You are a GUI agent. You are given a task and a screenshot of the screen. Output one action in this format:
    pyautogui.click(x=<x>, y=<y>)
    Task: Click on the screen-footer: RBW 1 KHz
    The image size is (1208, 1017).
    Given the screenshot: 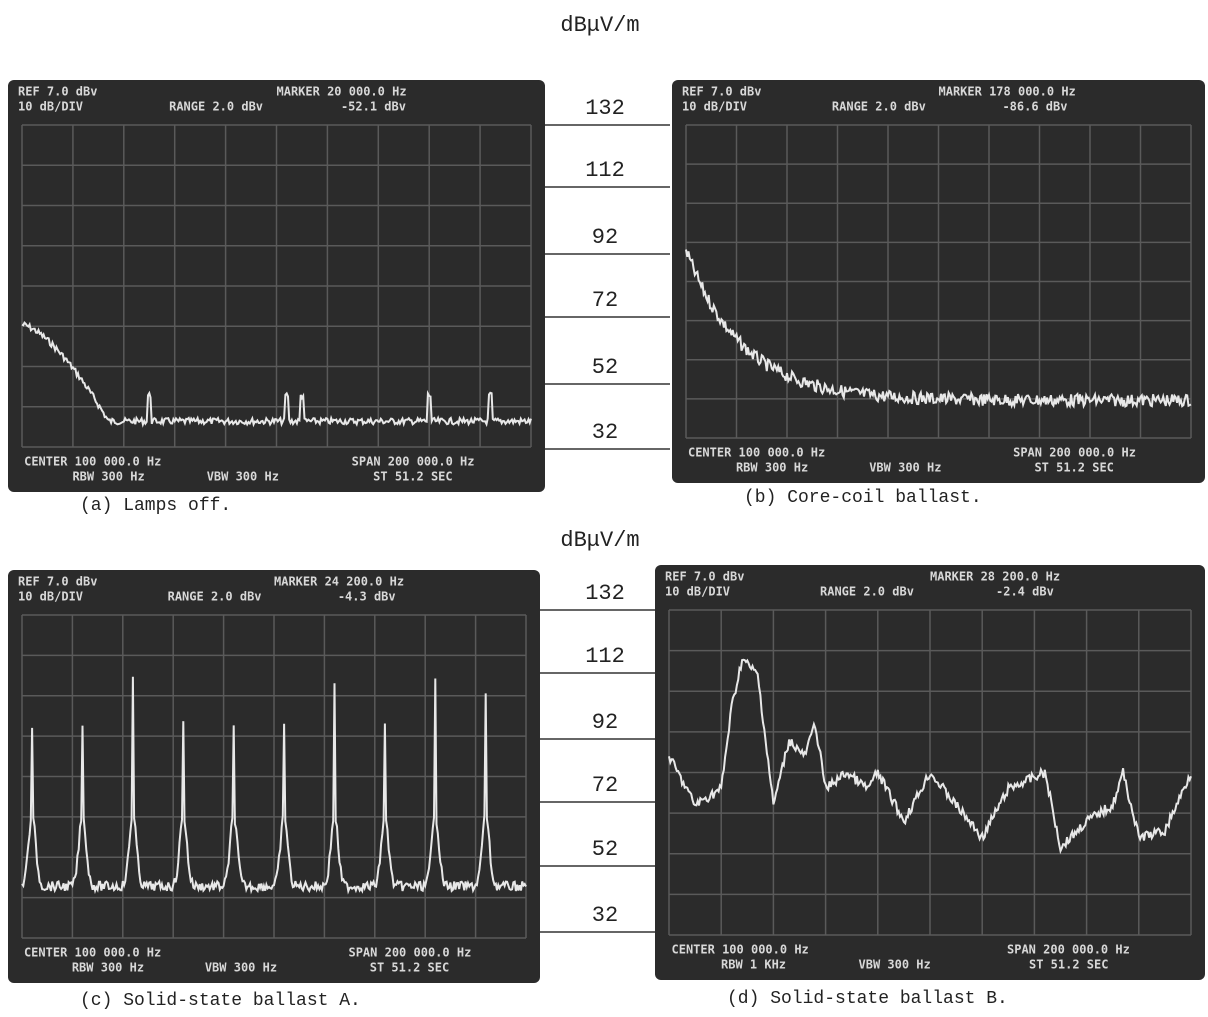 What is the action you would take?
    pyautogui.click(x=753, y=965)
    